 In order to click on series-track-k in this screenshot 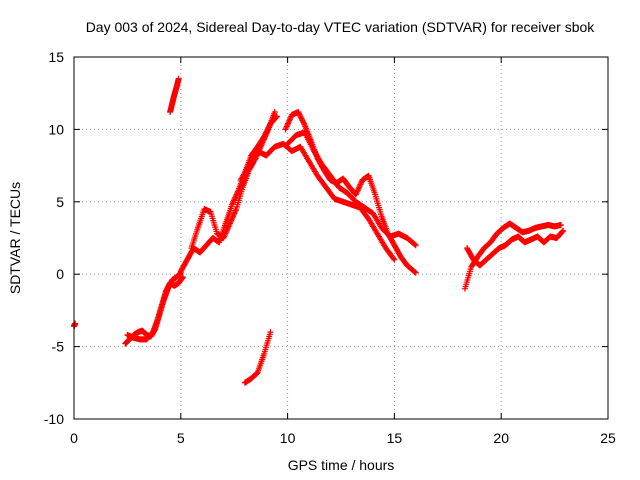, I will do `click(513, 256)`.